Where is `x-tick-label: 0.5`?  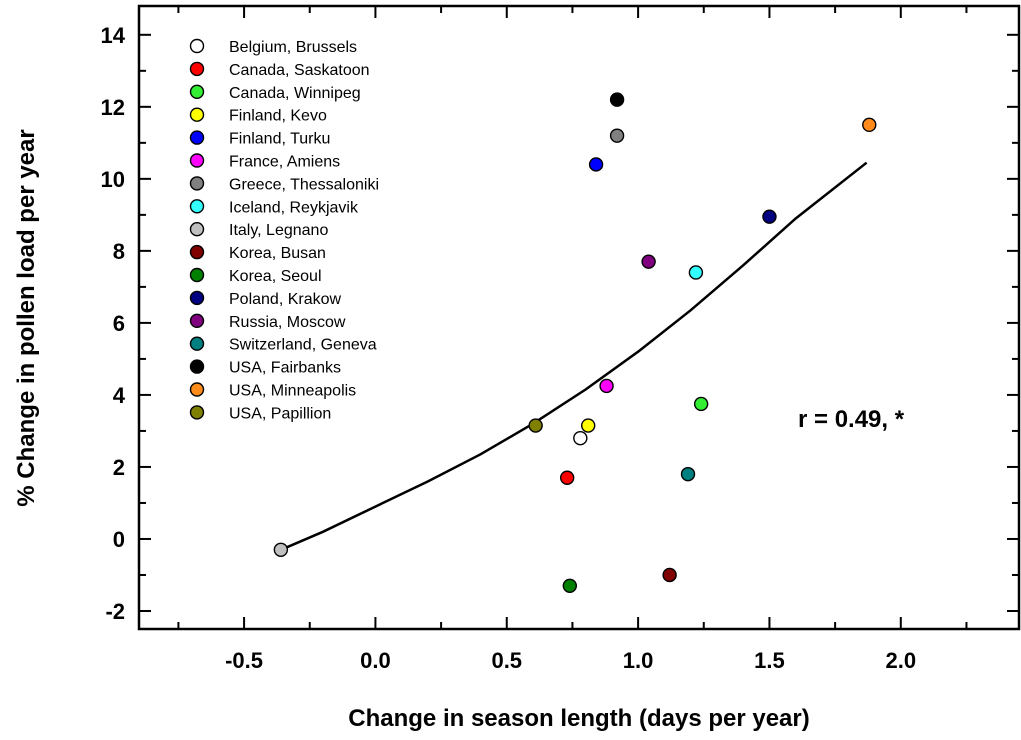 x-tick-label: 0.5 is located at coordinates (506, 660).